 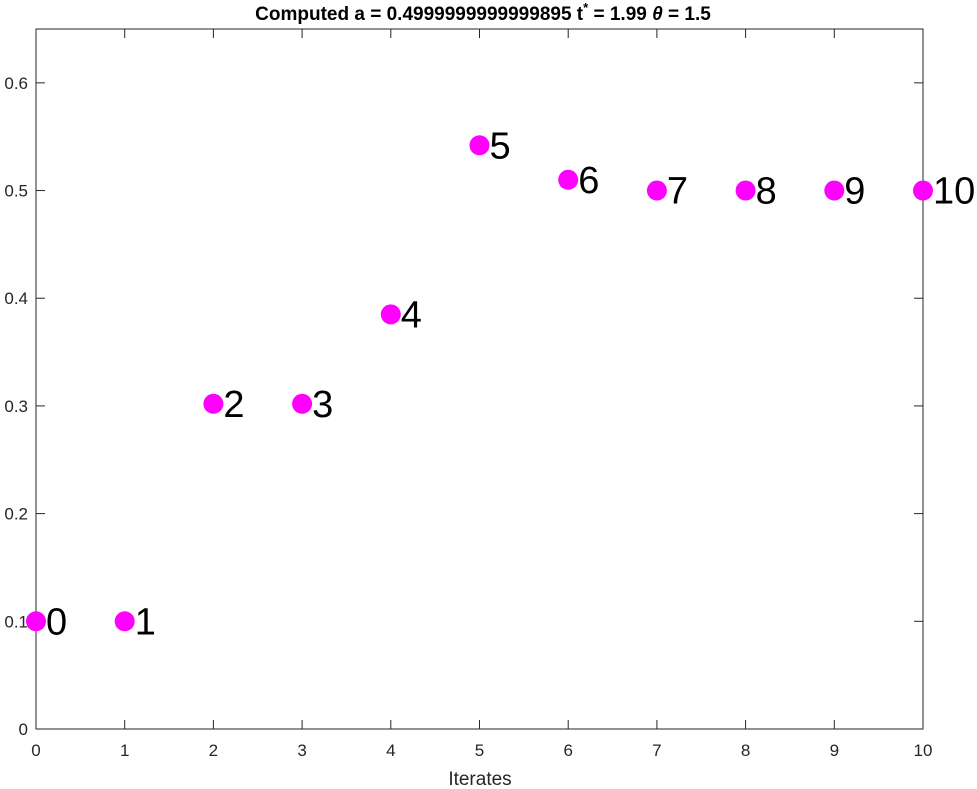 What do you see at coordinates (567, 750) in the screenshot?
I see `x-tick-label: 6` at bounding box center [567, 750].